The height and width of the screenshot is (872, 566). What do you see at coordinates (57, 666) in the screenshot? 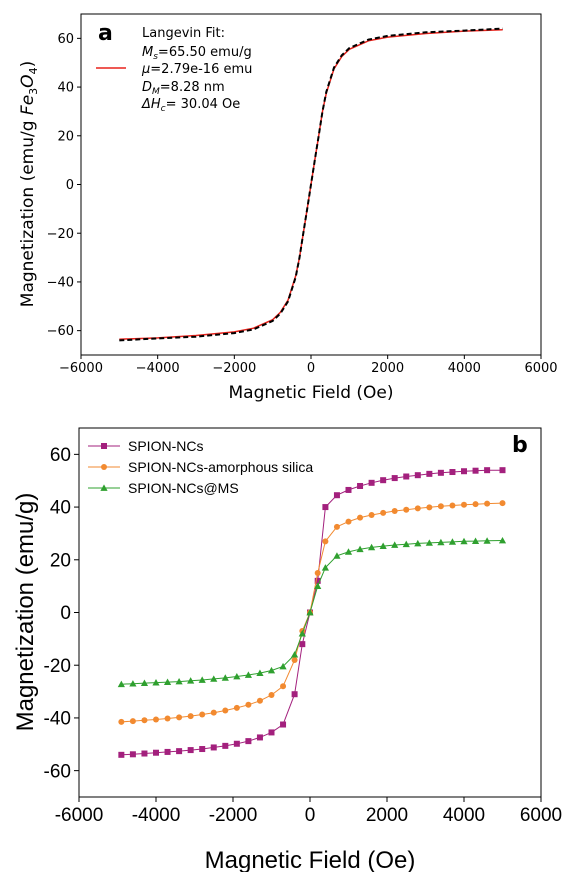
I see `panel-b-ytick-label: -20` at bounding box center [57, 666].